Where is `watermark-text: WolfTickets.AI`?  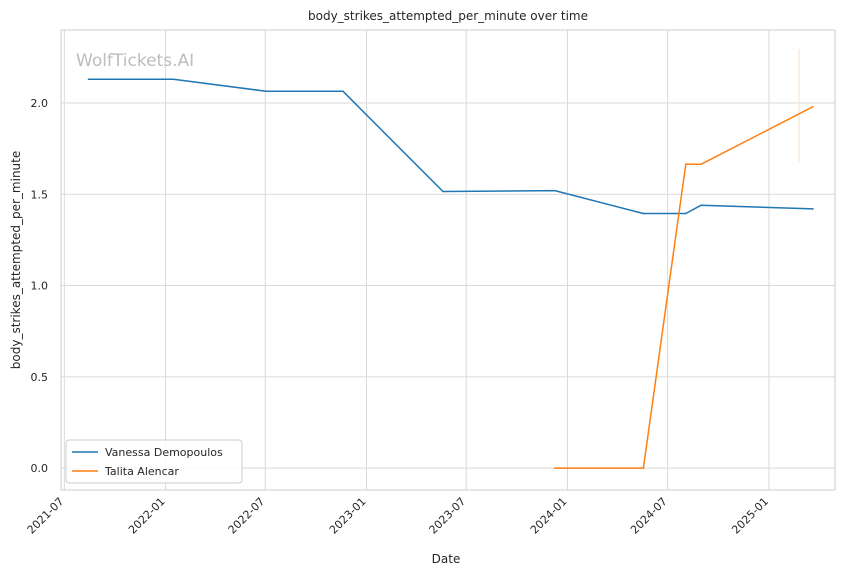
watermark-text: WolfTickets.AI is located at coordinates (135, 61).